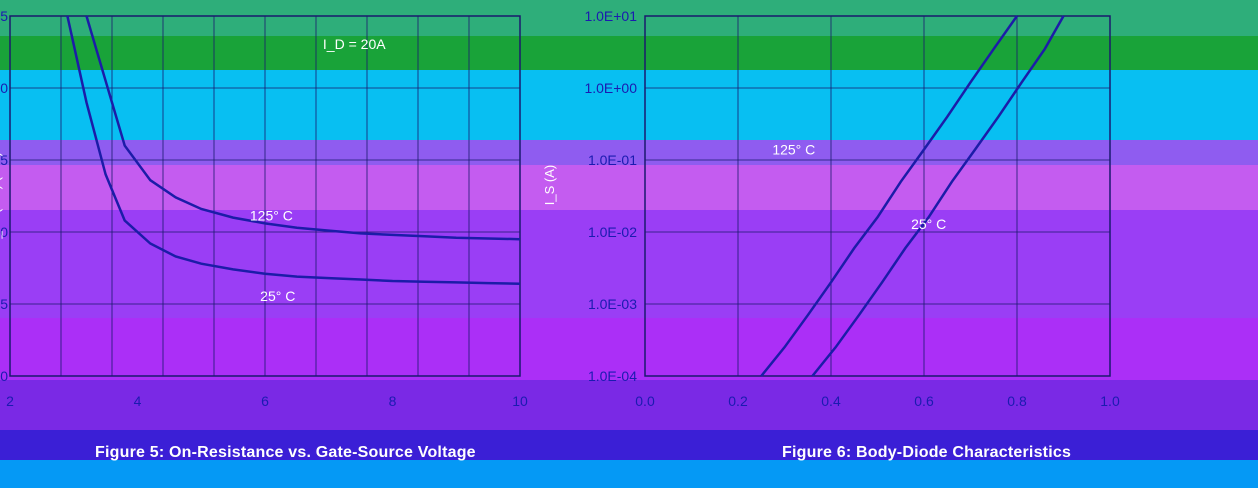  I want to click on left-y-tick-label: 5, so click(4, 304).